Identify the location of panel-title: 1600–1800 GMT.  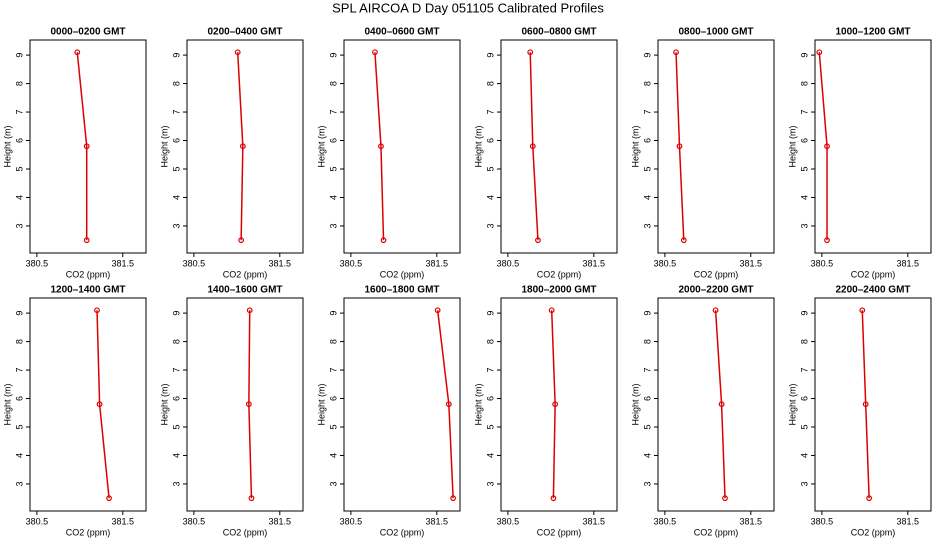
(401, 290).